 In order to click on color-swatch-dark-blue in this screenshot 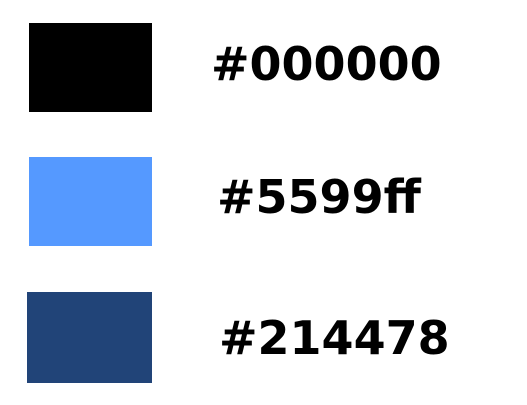, I will do `click(89, 337)`.